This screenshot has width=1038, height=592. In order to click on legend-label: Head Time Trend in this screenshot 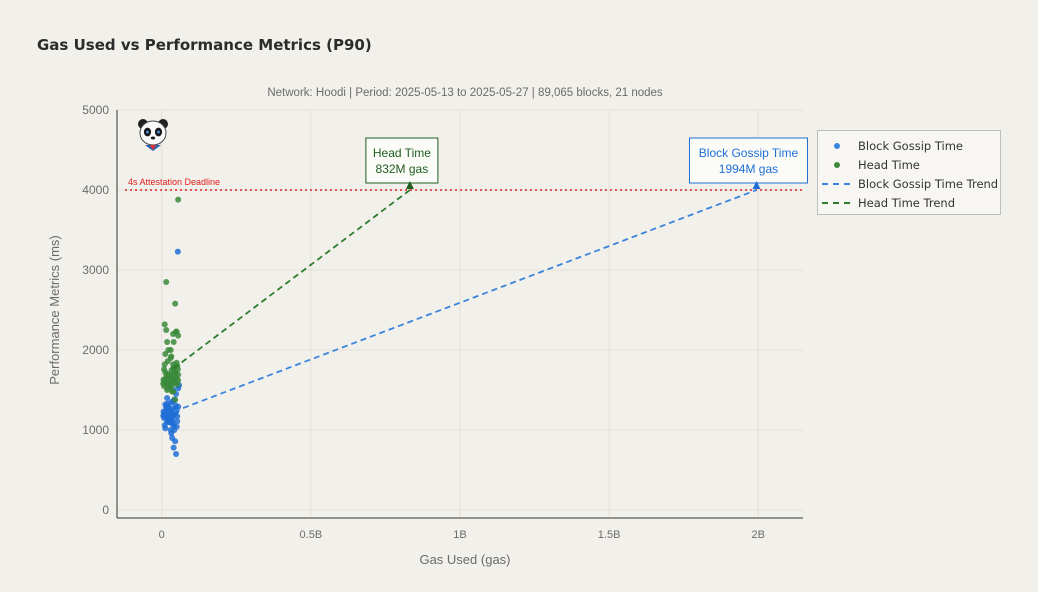, I will do `click(906, 203)`.